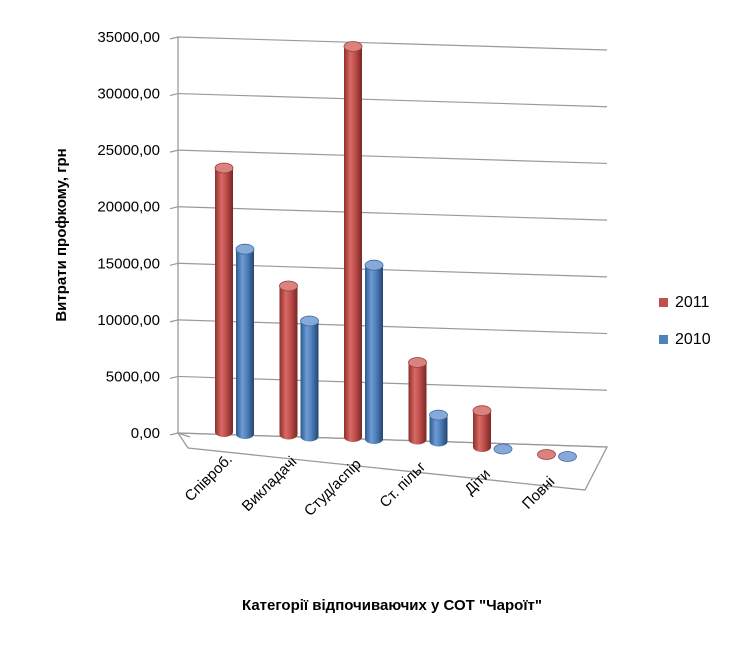  Describe the element at coordinates (61, 234) in the screenshot. I see `y-axis-title: Витрати профкому, грн` at that location.